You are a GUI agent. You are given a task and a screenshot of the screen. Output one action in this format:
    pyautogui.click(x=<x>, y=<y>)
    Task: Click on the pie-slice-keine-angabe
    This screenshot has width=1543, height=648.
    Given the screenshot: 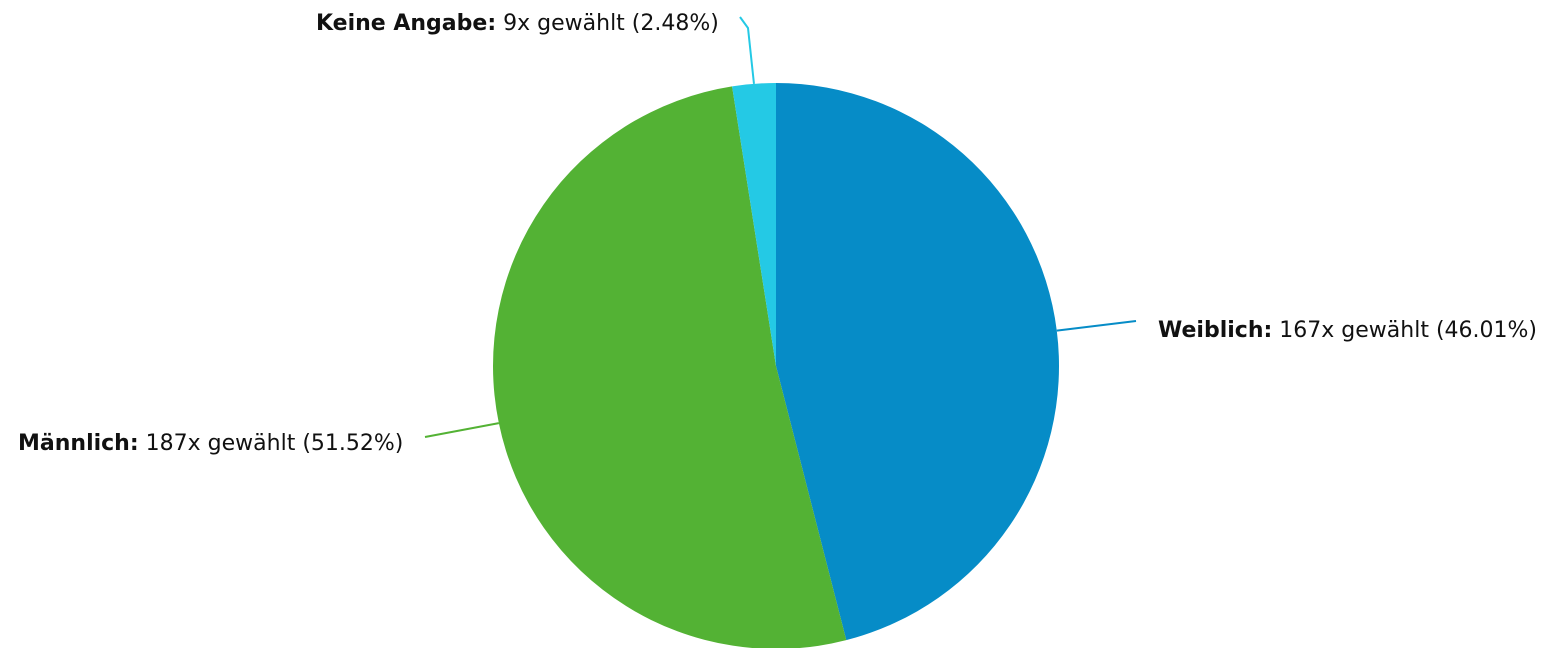 What is the action you would take?
    pyautogui.click(x=754, y=224)
    